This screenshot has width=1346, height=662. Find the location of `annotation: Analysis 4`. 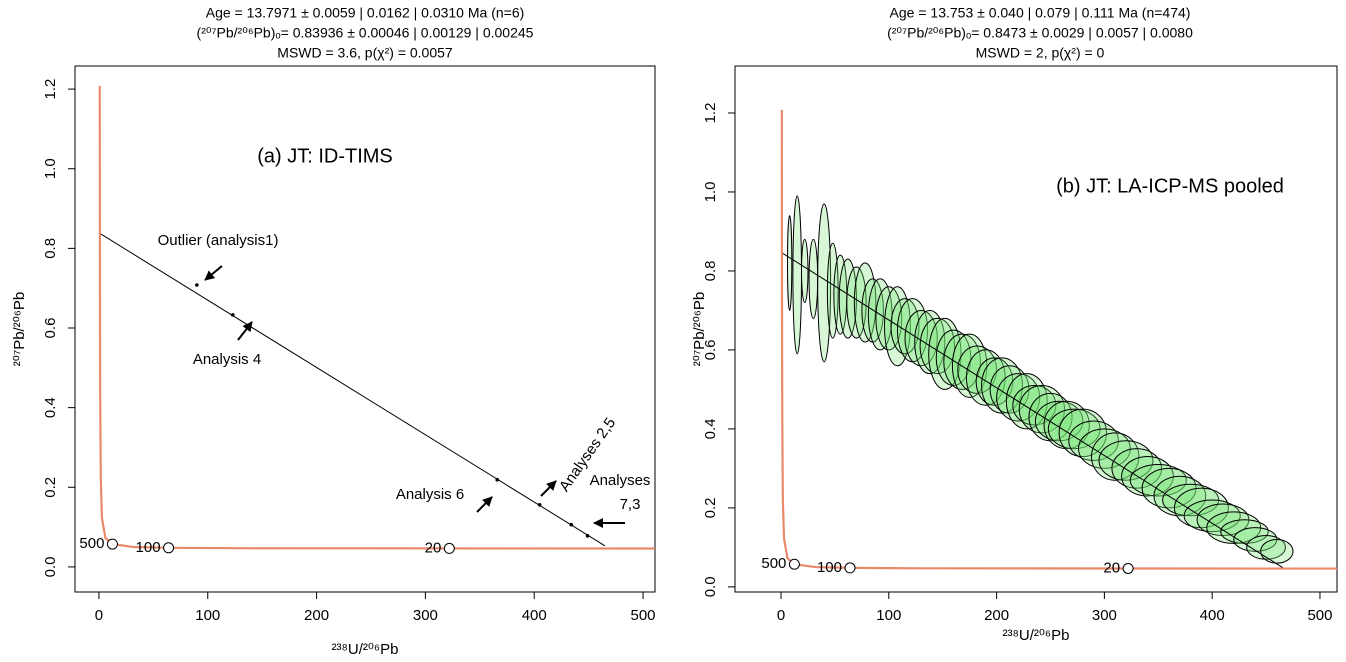

annotation: Analysis 4 is located at coordinates (227, 359).